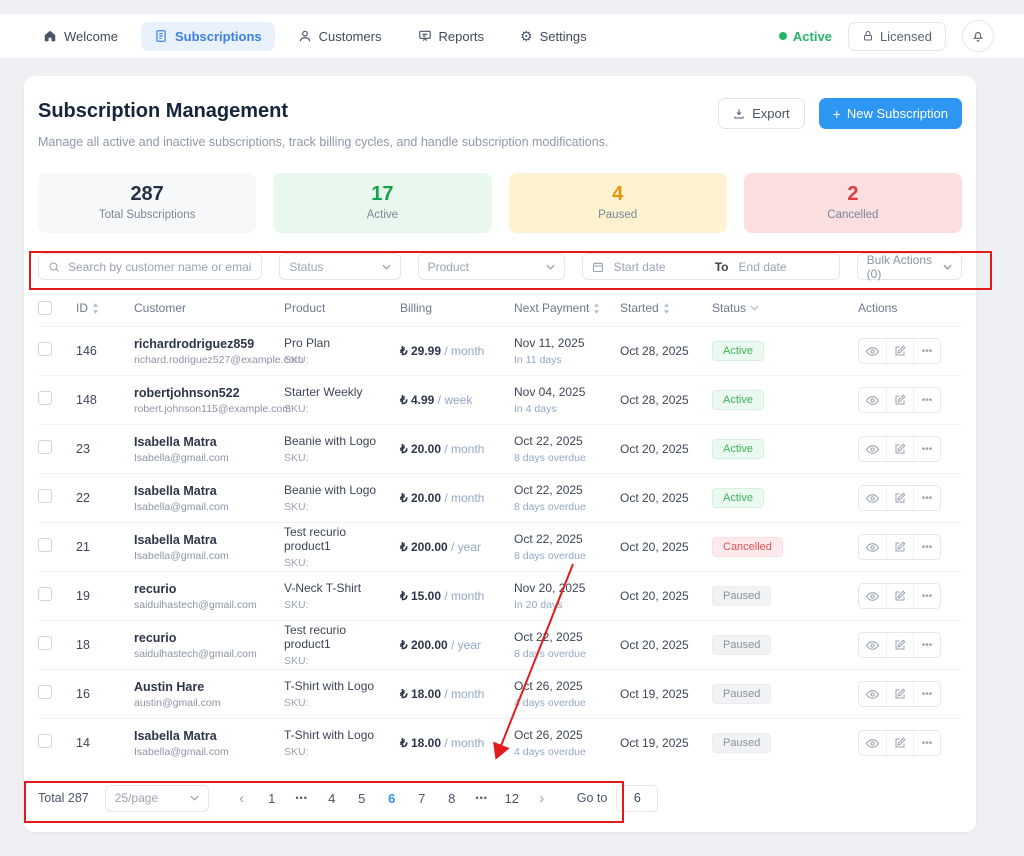  What do you see at coordinates (63, 798) in the screenshot?
I see `pagination-total: Total 287` at bounding box center [63, 798].